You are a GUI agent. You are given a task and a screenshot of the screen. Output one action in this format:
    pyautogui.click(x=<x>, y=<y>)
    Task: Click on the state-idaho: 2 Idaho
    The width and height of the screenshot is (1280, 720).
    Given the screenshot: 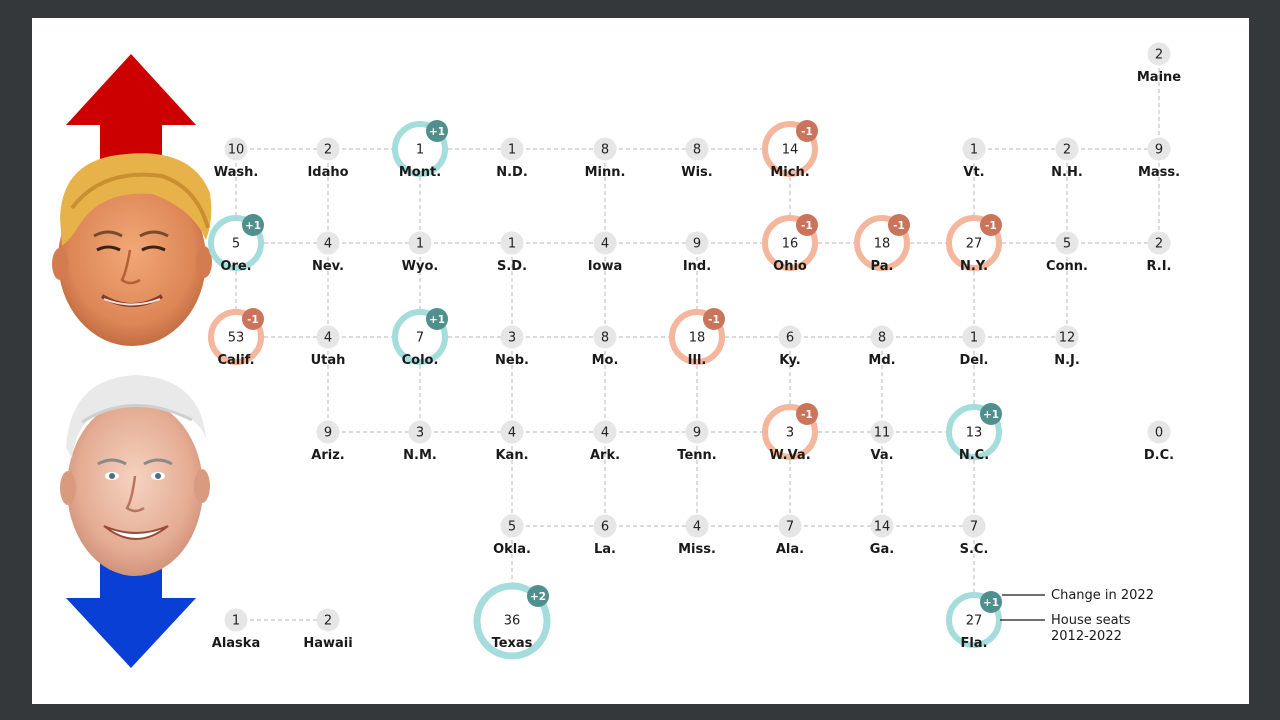 What is the action you would take?
    pyautogui.click(x=328, y=158)
    